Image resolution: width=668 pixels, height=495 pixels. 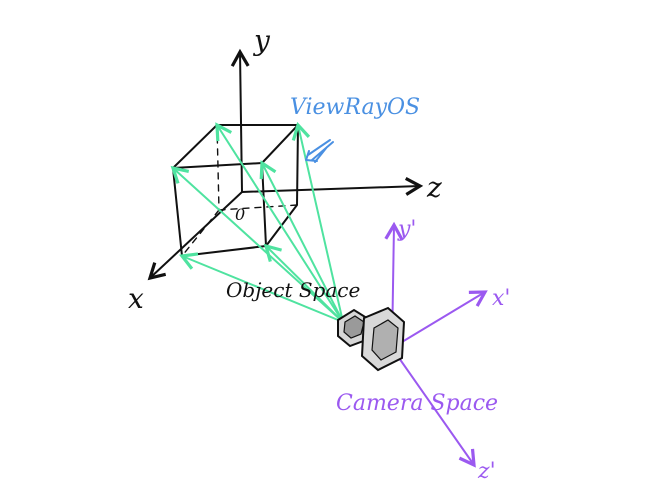 I want to click on camera-z-axis-line, so click(x=433, y=407).